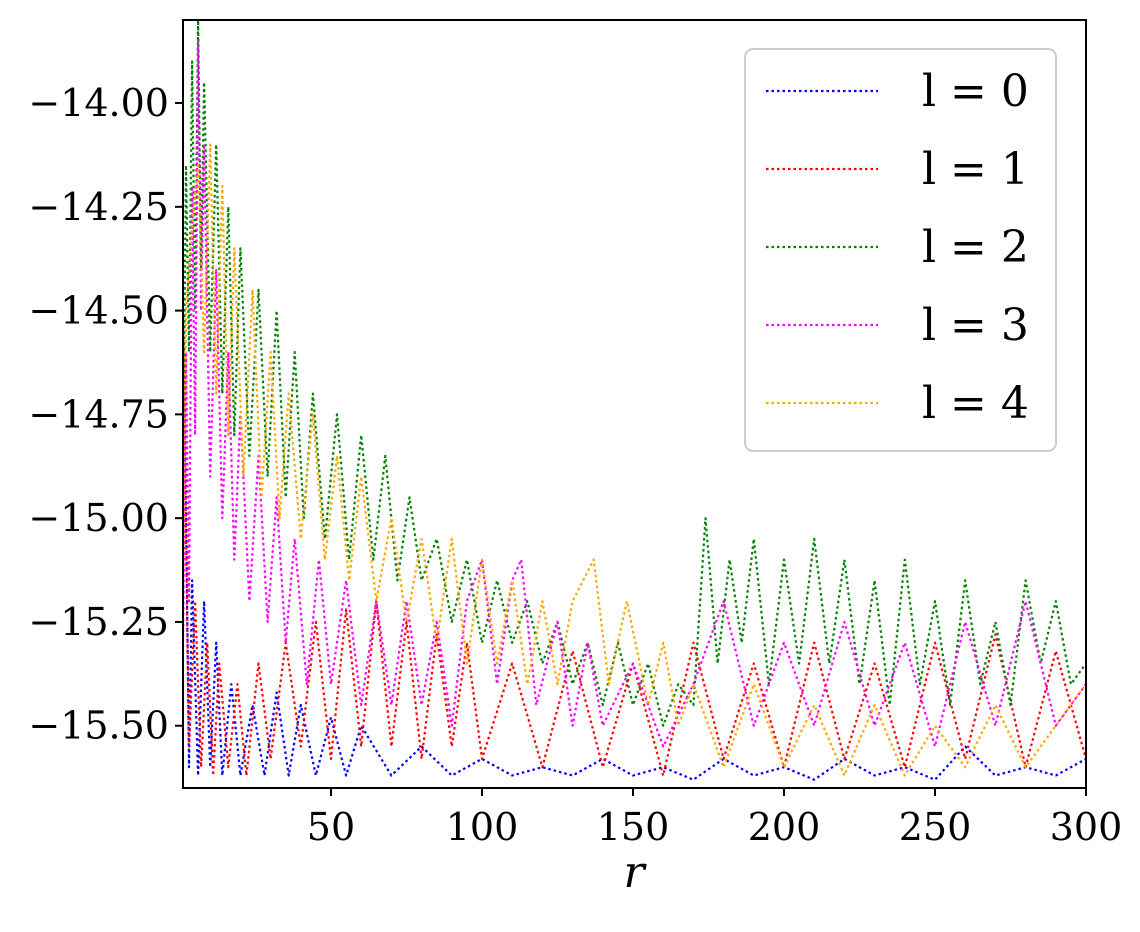 This screenshot has width=1140, height=932. I want to click on legend-label-l3: l = 3, so click(975, 325).